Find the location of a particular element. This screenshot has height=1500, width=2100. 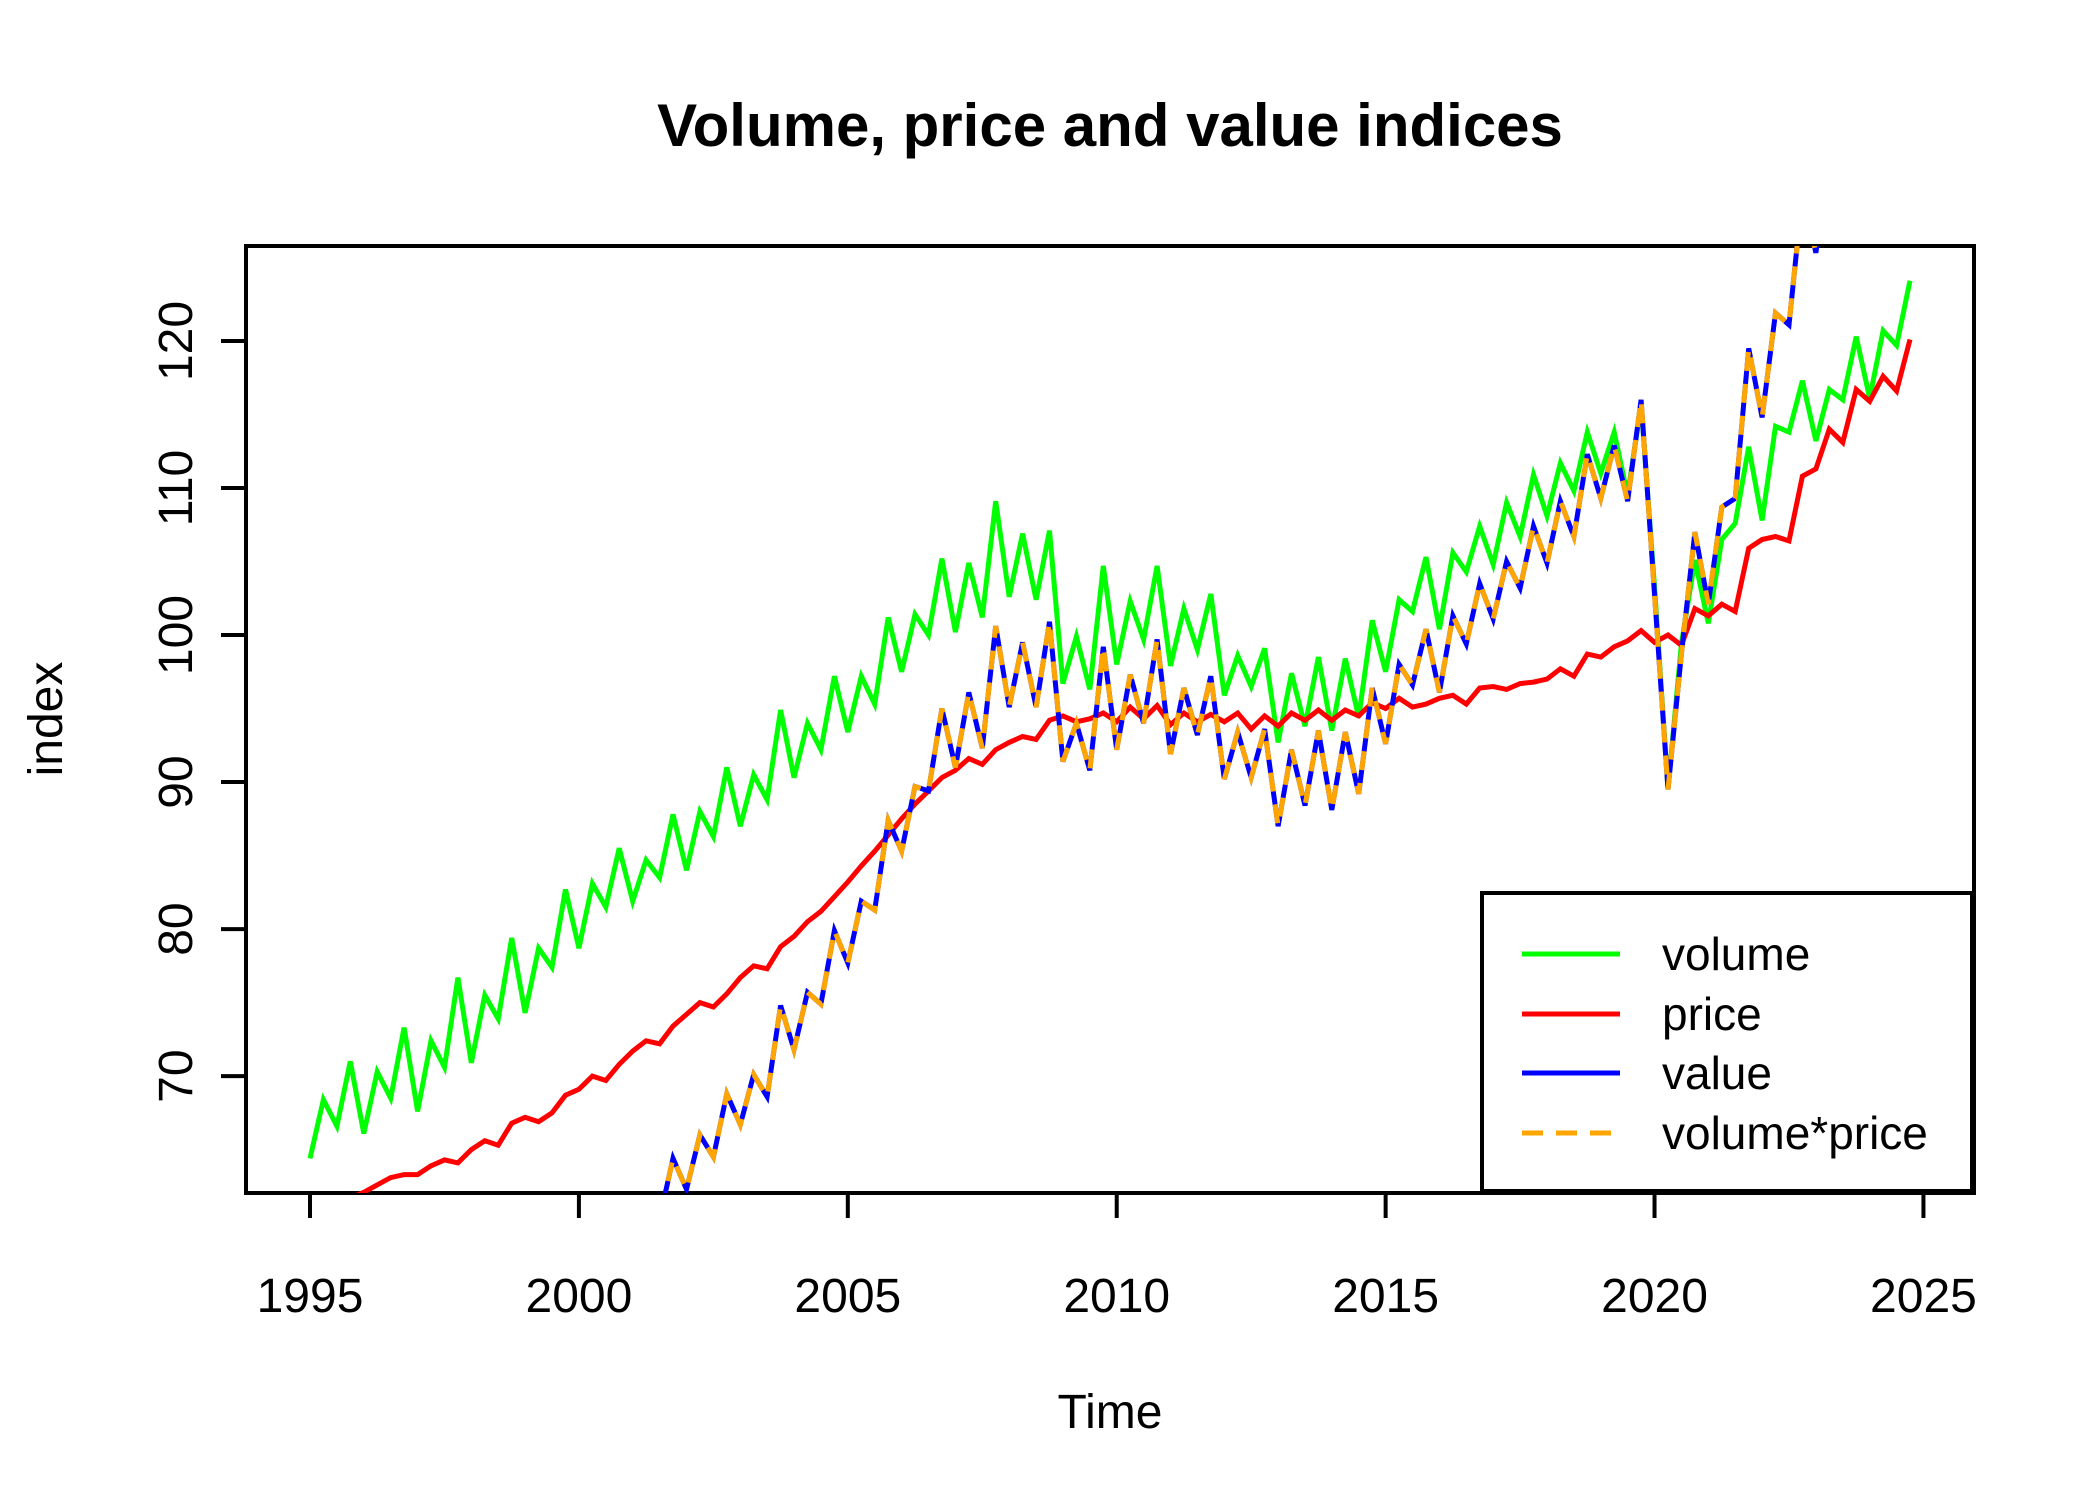

y-axis-ticks: 70 80 90 100 110 120 is located at coordinates (198, 702).